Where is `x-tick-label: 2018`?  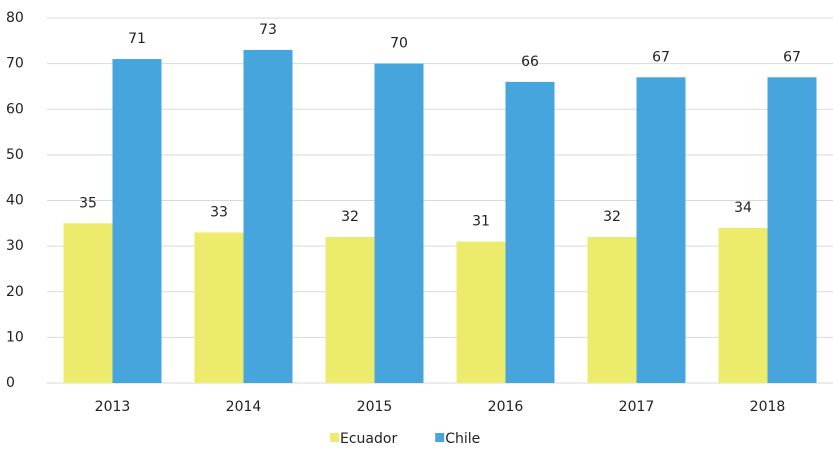 x-tick-label: 2018 is located at coordinates (768, 407).